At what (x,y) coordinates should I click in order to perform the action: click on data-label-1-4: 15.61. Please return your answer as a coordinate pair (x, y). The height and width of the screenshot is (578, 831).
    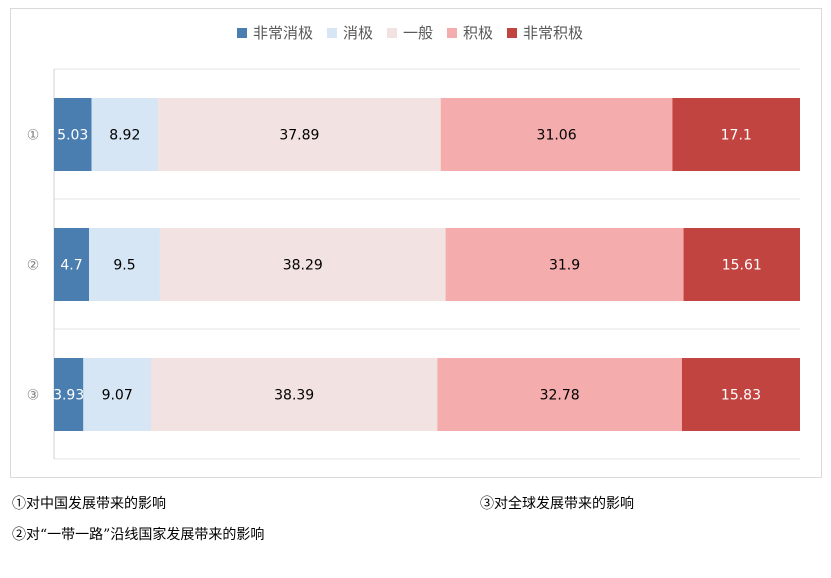
    Looking at the image, I should click on (742, 266).